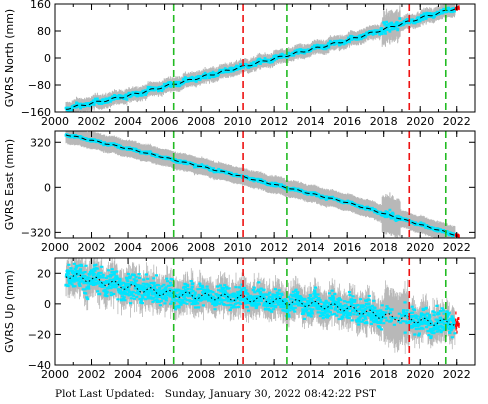 The image size is (488, 404). Describe the element at coordinates (238, 374) in the screenshot. I see `up-x-tick-label: 2010` at that location.